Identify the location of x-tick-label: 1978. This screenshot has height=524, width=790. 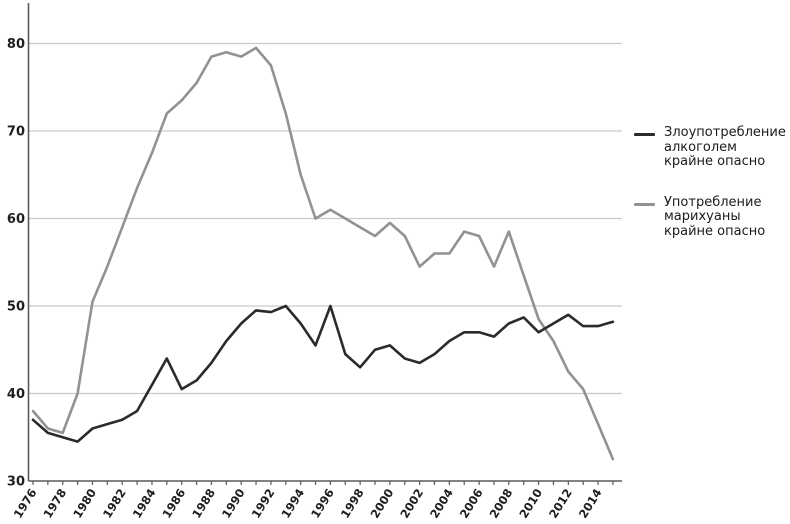
(54, 503).